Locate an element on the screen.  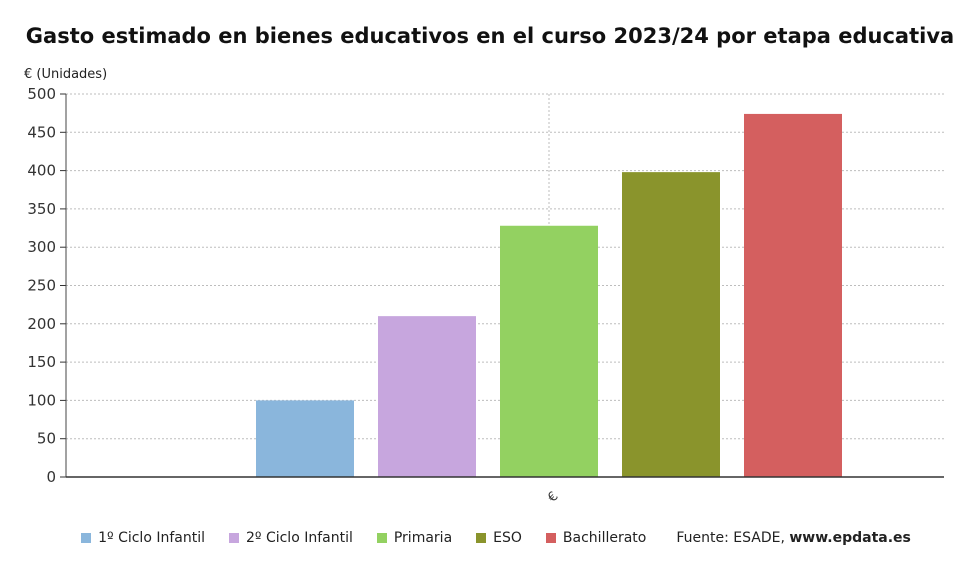
source-note: Fuente: ESADE, www.epdata.es is located at coordinates (793, 538).